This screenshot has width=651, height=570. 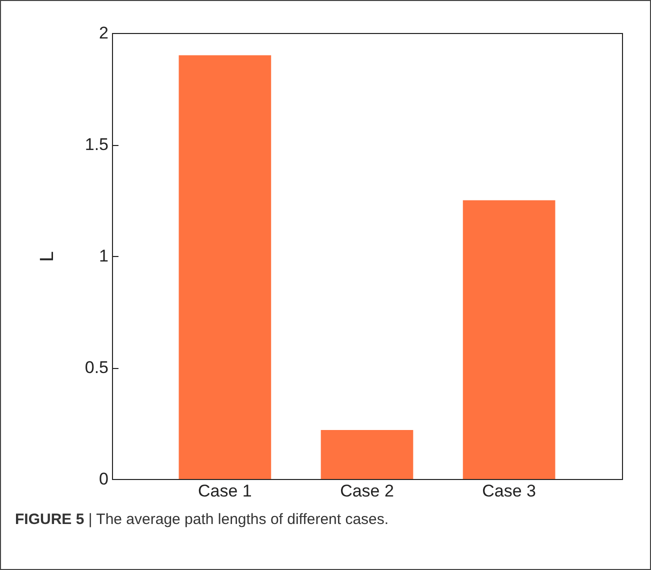 I want to click on y-tick-label: 0.5, so click(x=96, y=367).